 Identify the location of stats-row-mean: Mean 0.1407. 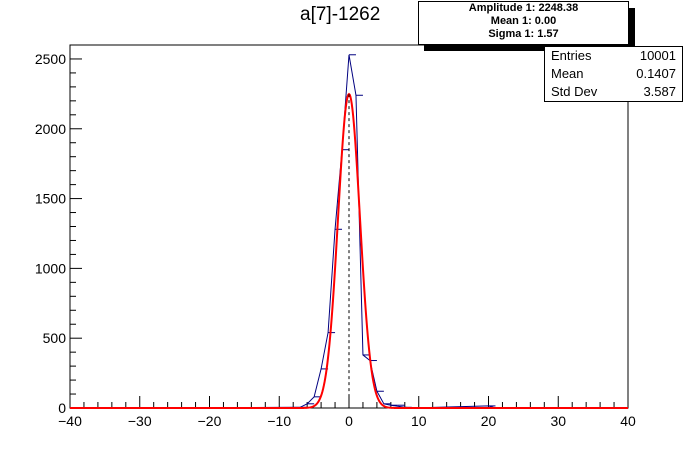
(613, 74).